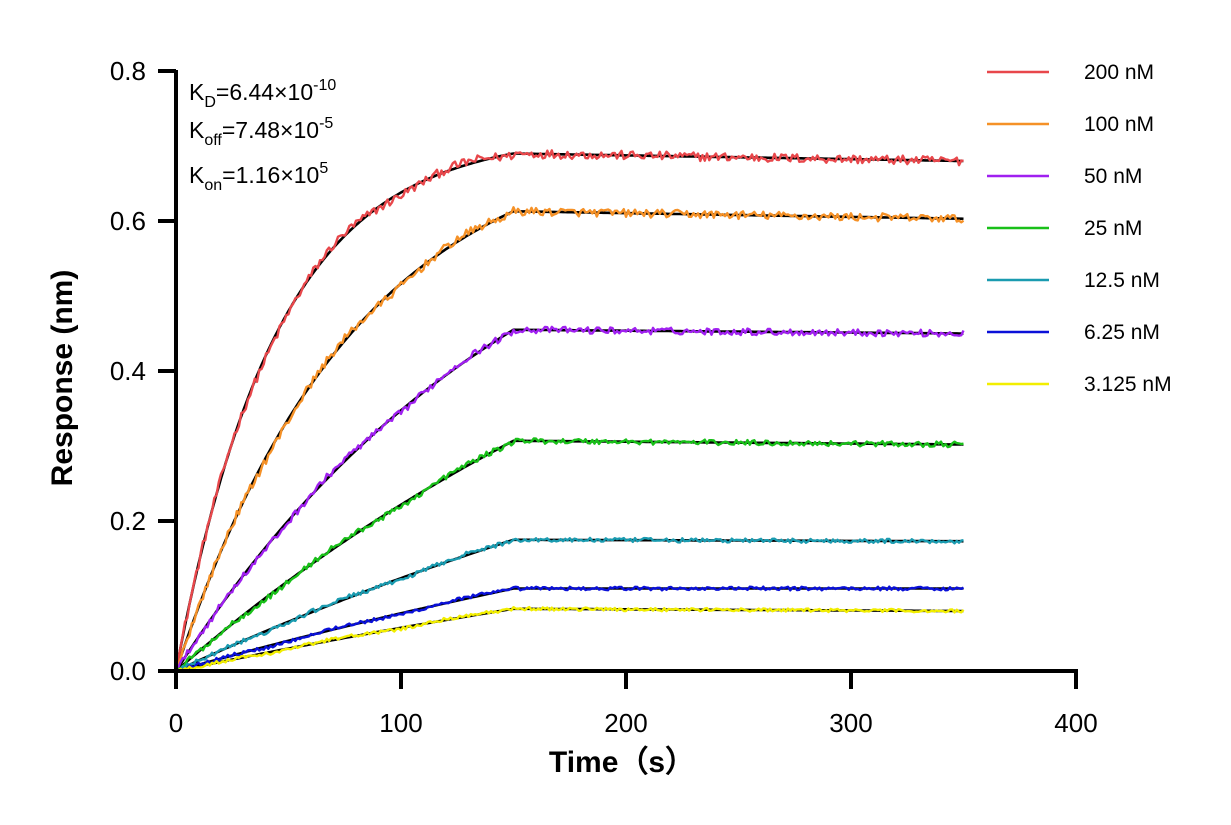 The height and width of the screenshot is (825, 1231). What do you see at coordinates (258, 177) in the screenshot?
I see `kon-annotation: Kon=1.16×105` at bounding box center [258, 177].